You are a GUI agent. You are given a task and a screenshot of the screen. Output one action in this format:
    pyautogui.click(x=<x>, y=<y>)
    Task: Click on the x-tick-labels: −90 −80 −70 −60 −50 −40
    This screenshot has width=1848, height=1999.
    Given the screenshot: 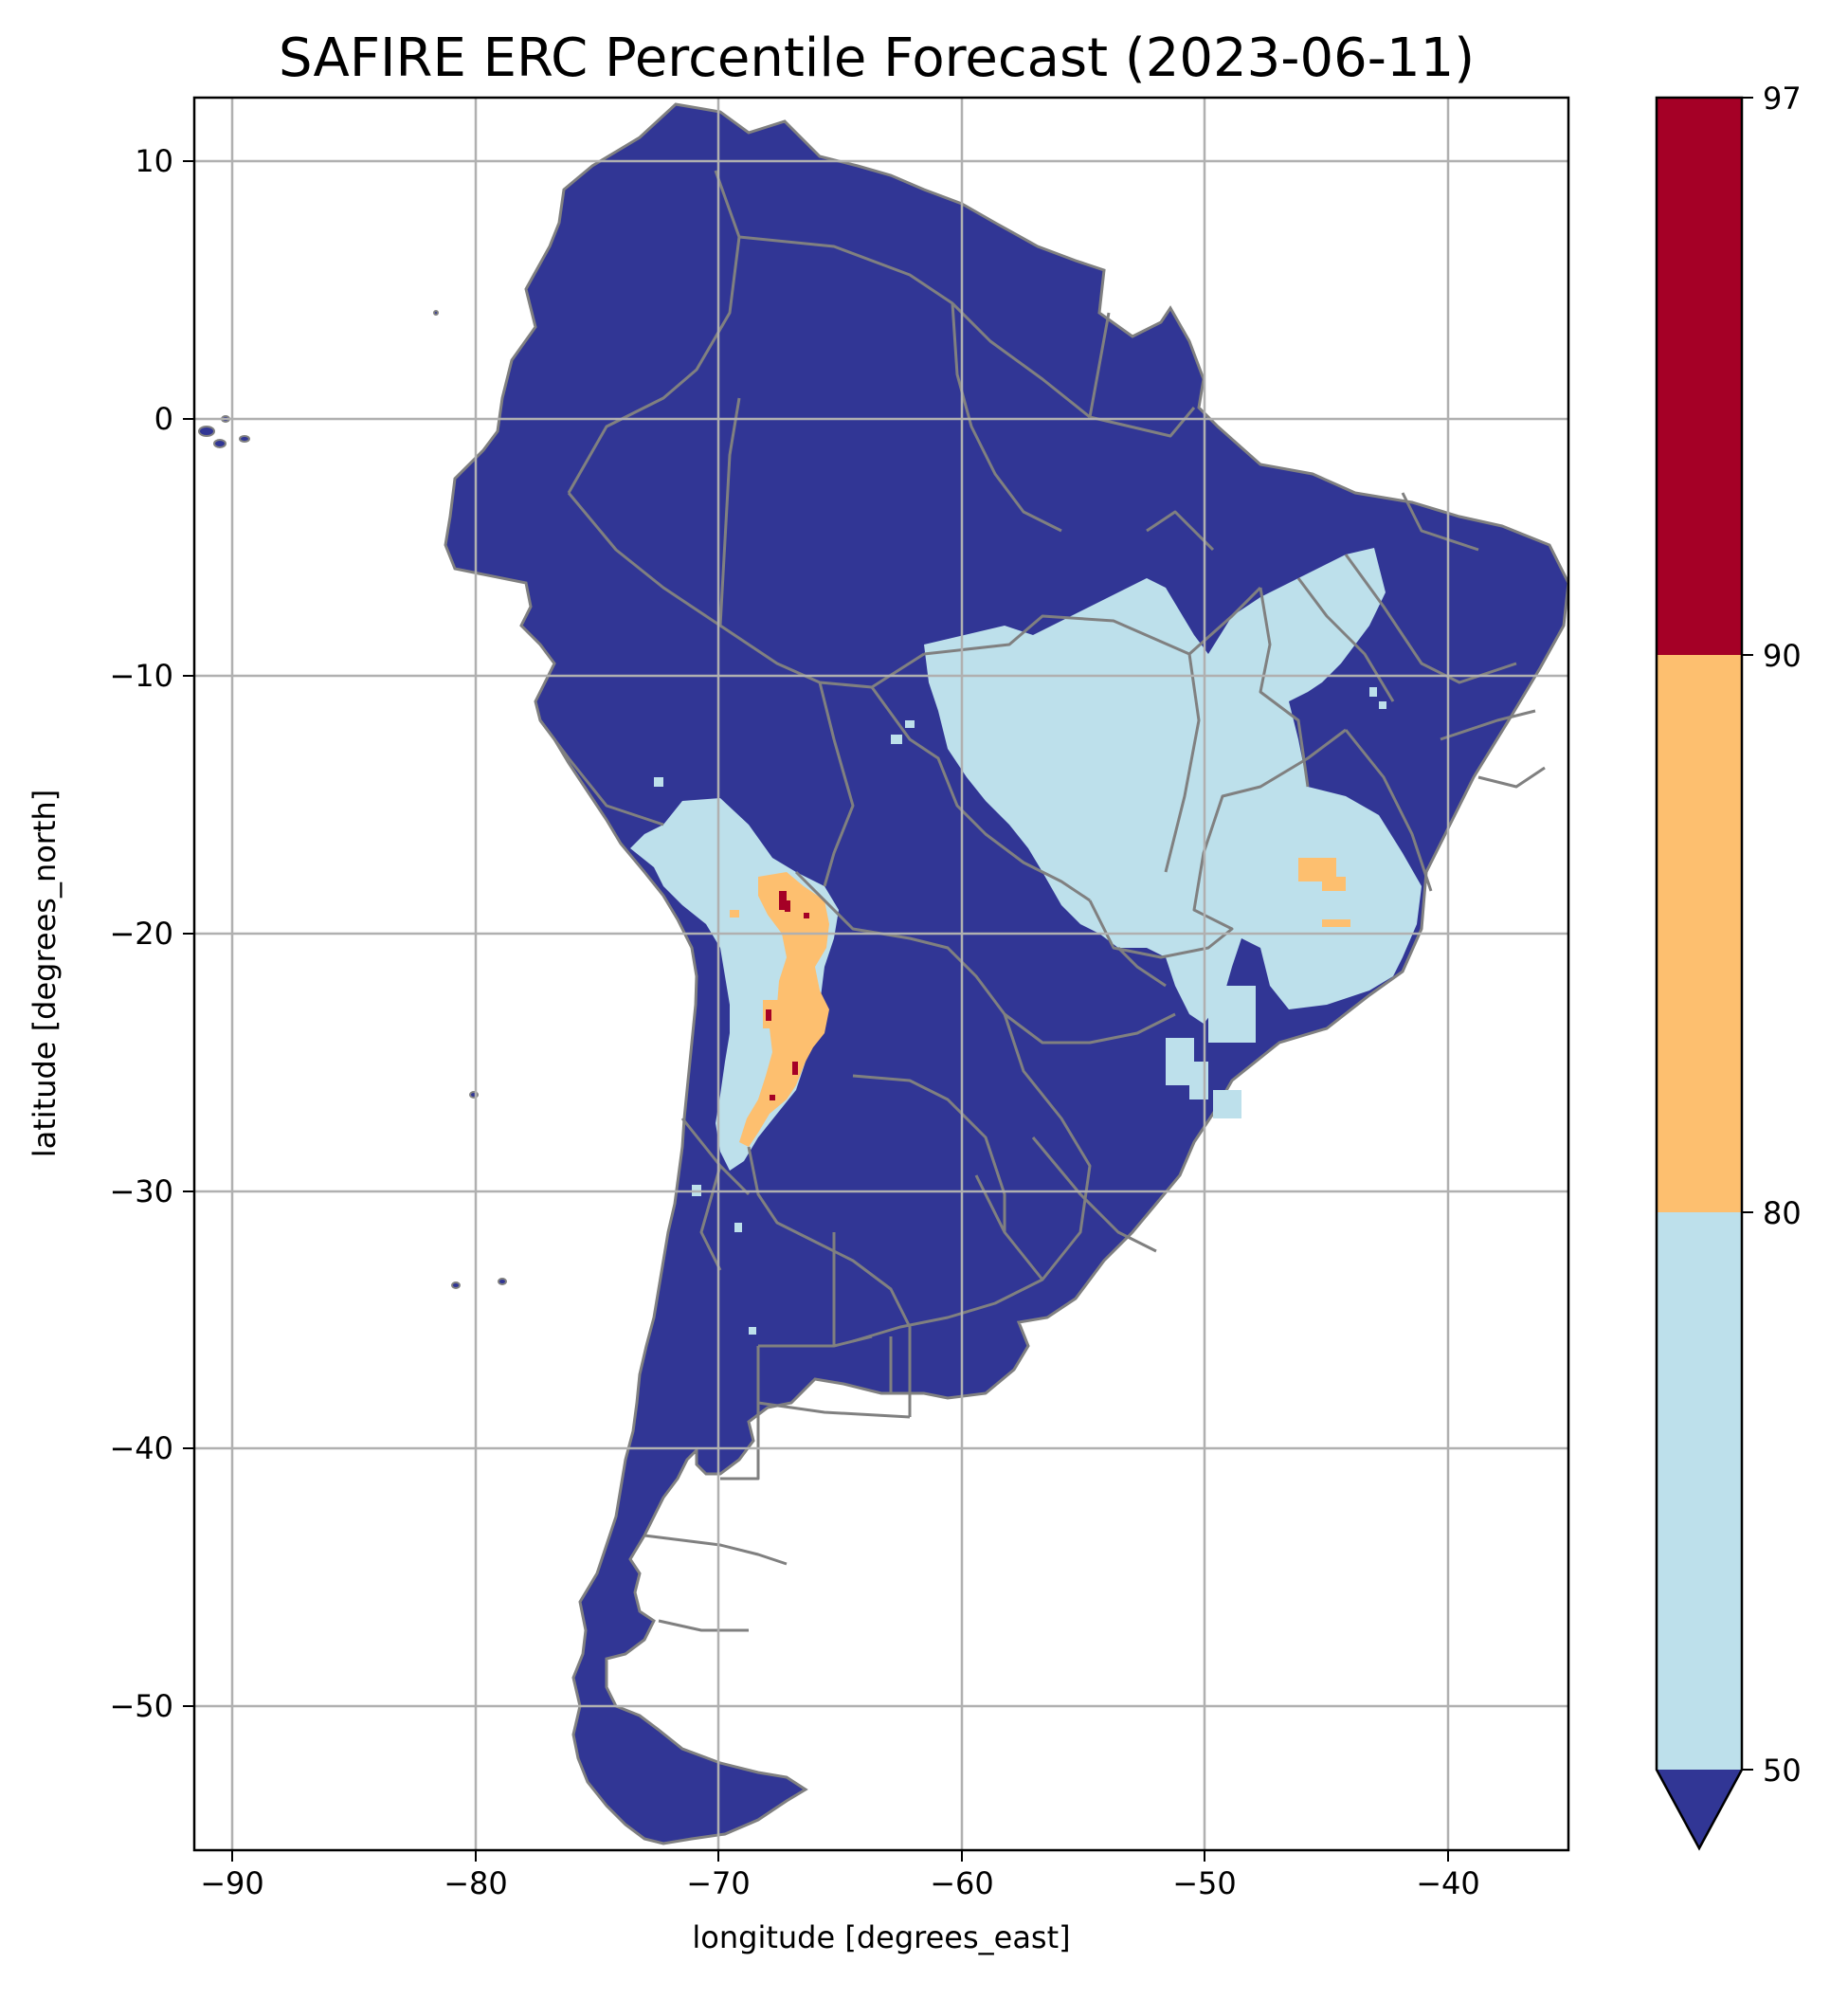 What is the action you would take?
    pyautogui.click(x=840, y=1883)
    